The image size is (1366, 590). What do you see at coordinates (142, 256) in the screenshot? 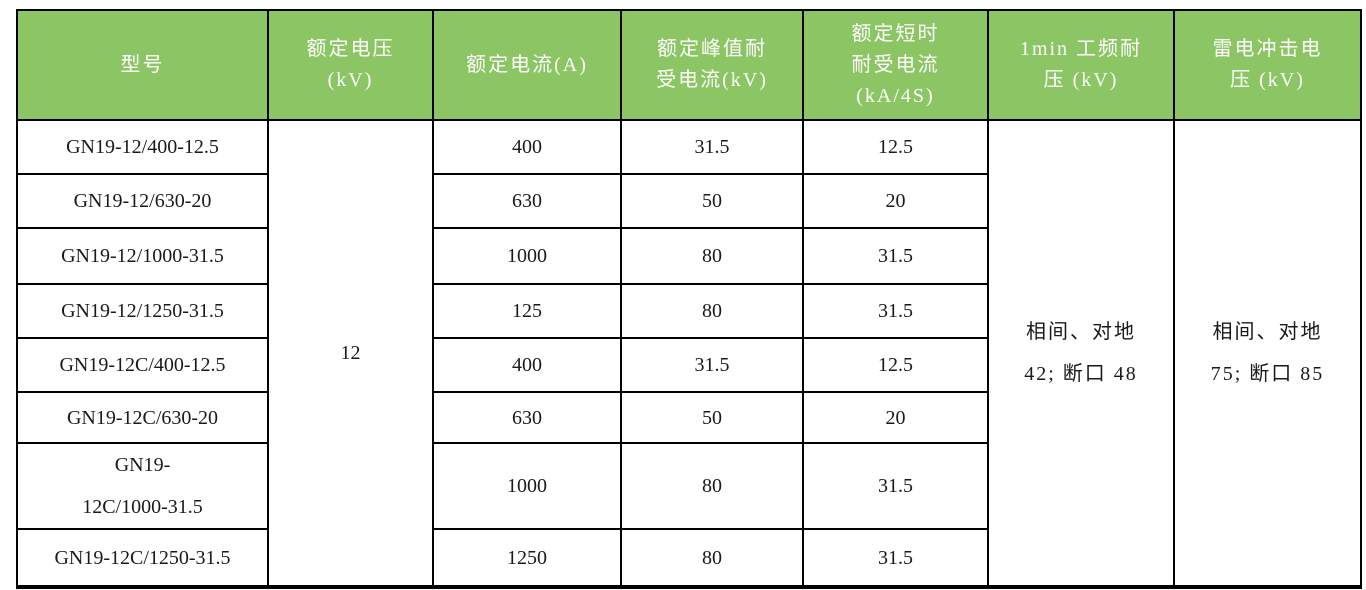
I see `model-cell: GN19-12/1000-31.5` at bounding box center [142, 256].